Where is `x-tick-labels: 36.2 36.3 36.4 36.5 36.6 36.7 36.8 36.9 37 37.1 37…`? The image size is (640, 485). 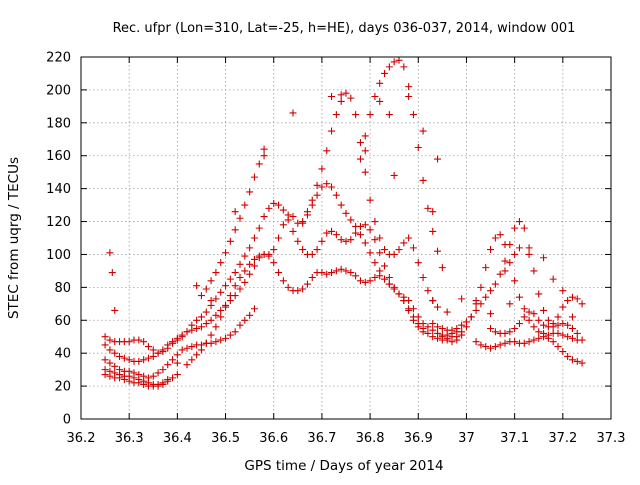
x-tick-labels: 36.2 36.3 36.4 36.5 36.6 36.7 36.8 36.9 37 37.1 37… is located at coordinates (346, 438).